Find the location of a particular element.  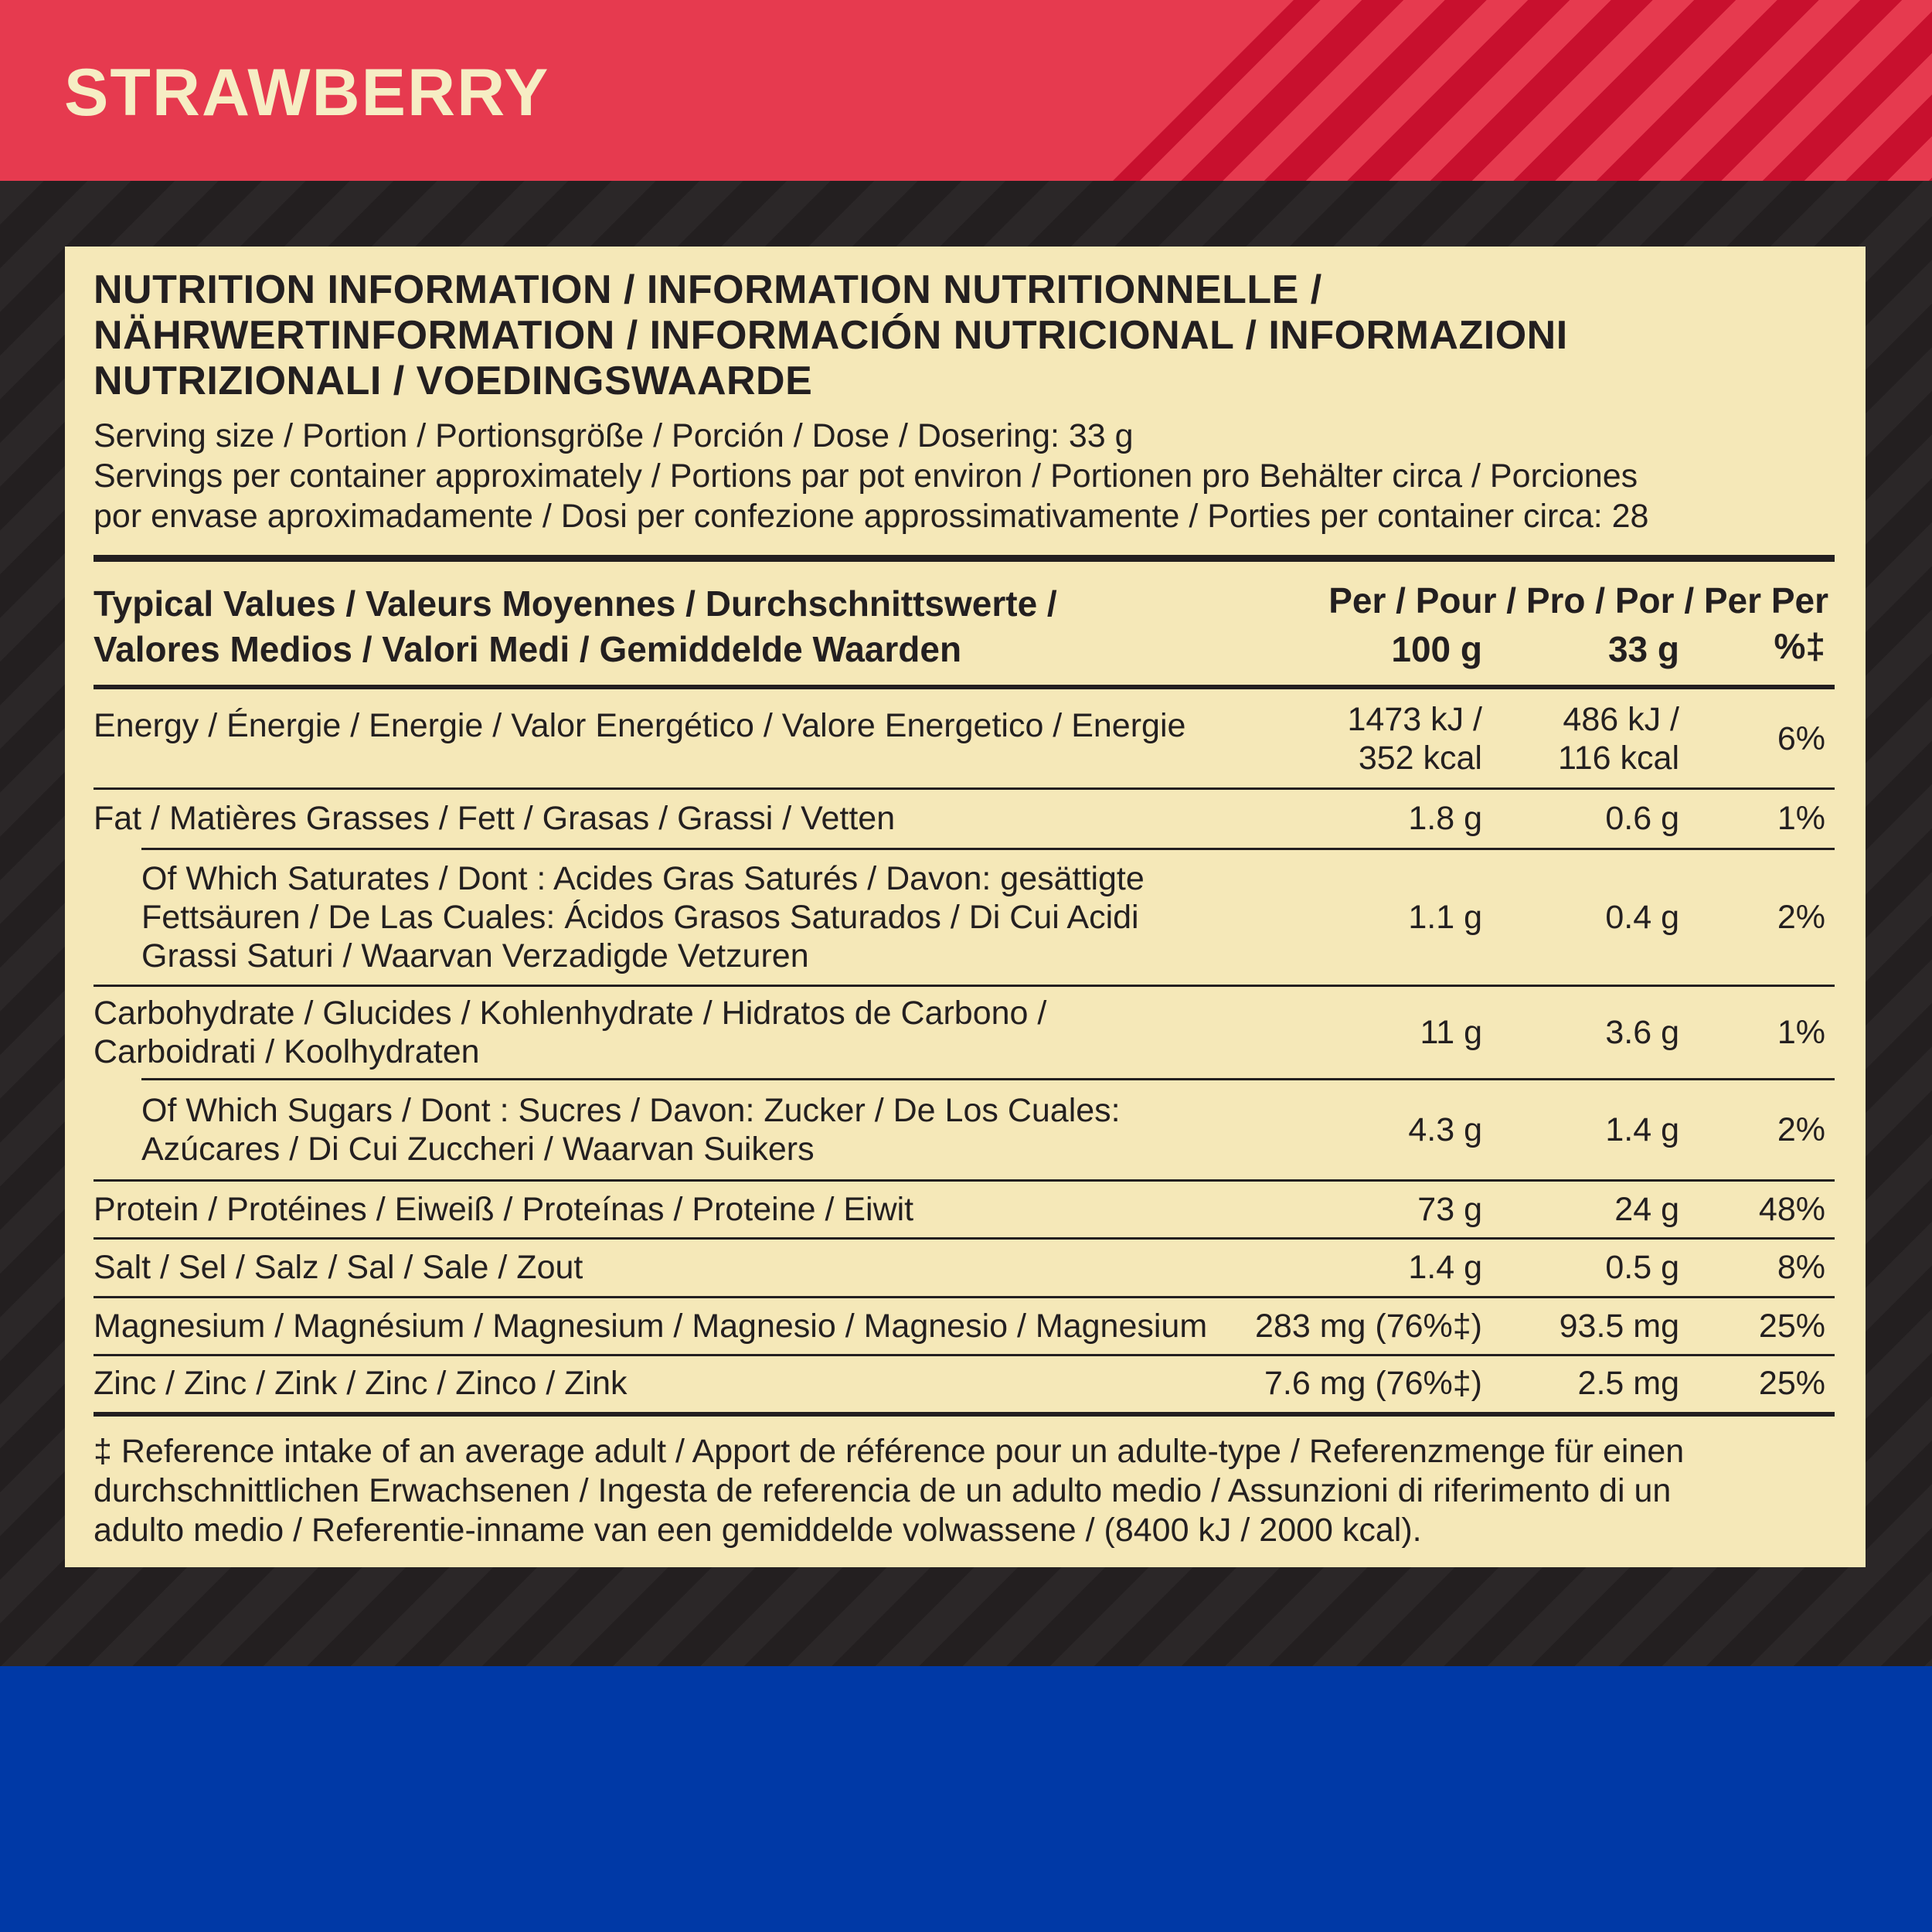

row-value: 3.6 g is located at coordinates (1642, 1032).